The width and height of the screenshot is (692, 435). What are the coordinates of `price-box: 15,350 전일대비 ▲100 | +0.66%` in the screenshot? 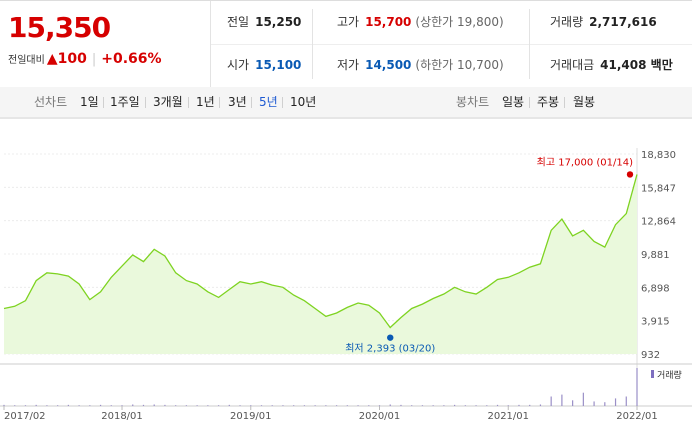 It's located at (105, 44).